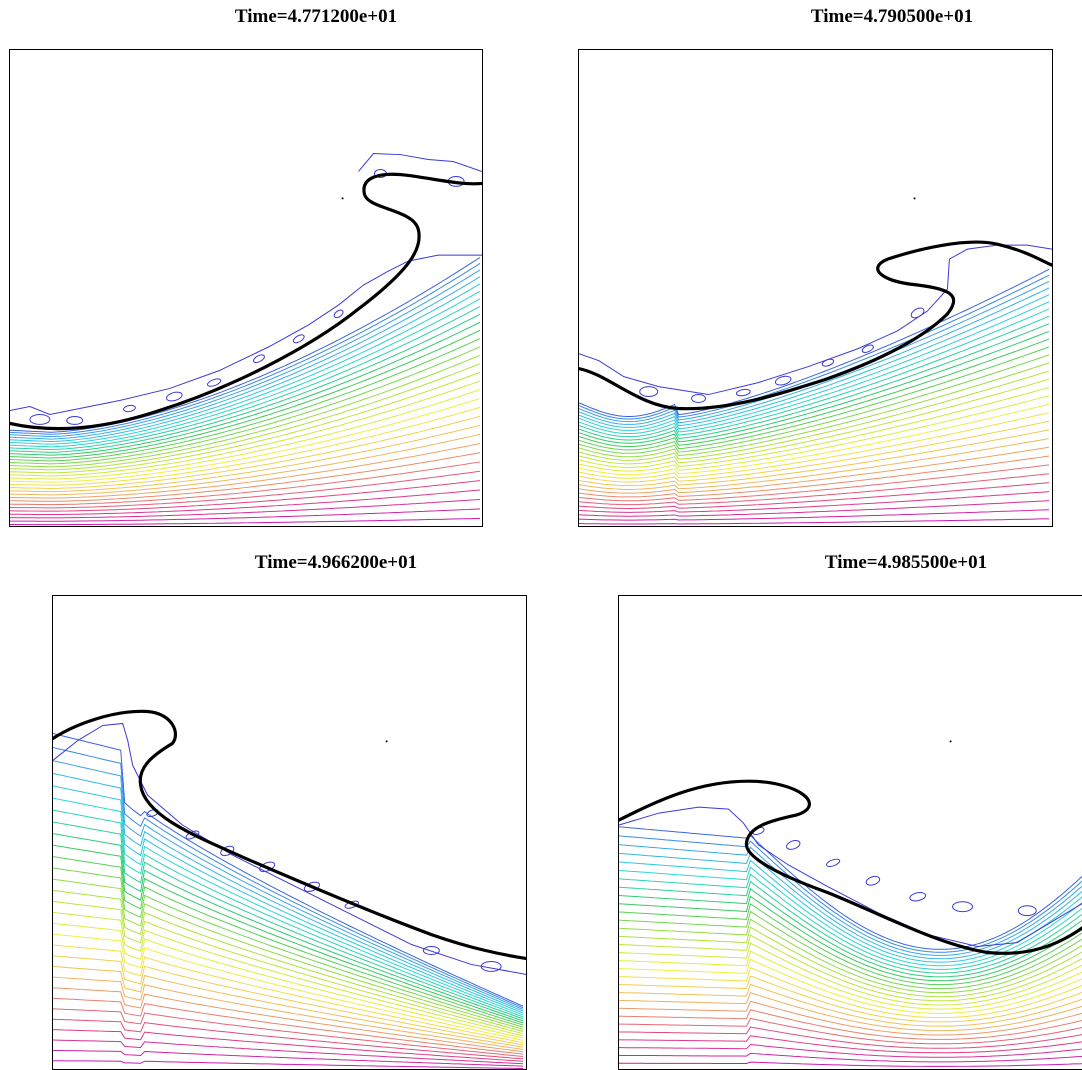  I want to click on panel-title-4: Time=4.985500e+01, so click(906, 563).